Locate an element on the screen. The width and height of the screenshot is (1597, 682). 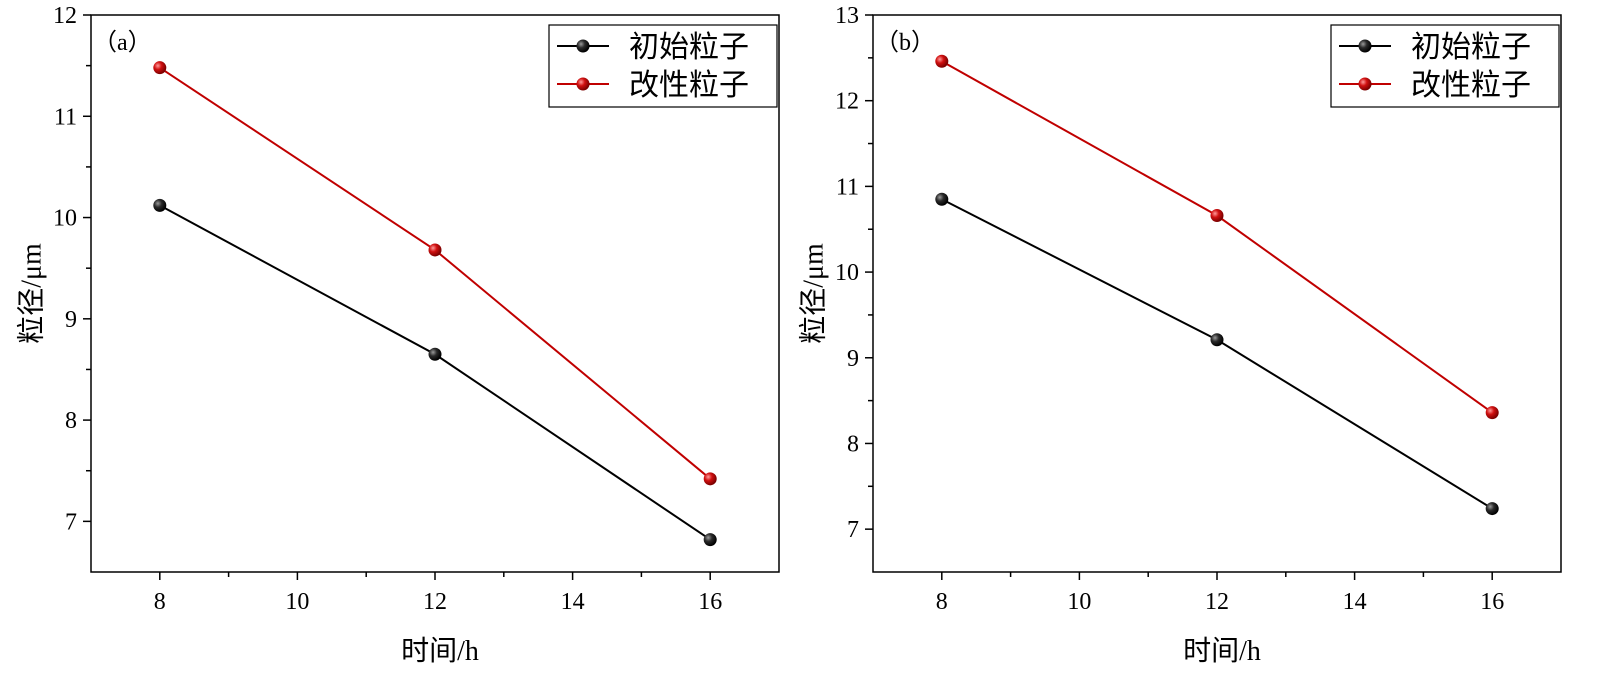
y-tick-label: 13 is located at coordinates (847, 16).